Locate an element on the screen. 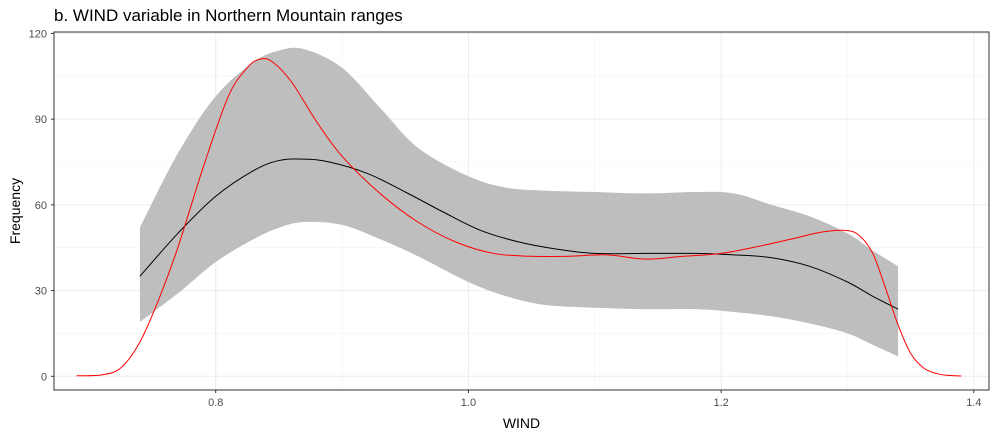 Image resolution: width=1000 pixels, height=437 pixels. y-tick-label: 0 is located at coordinates (44, 377).